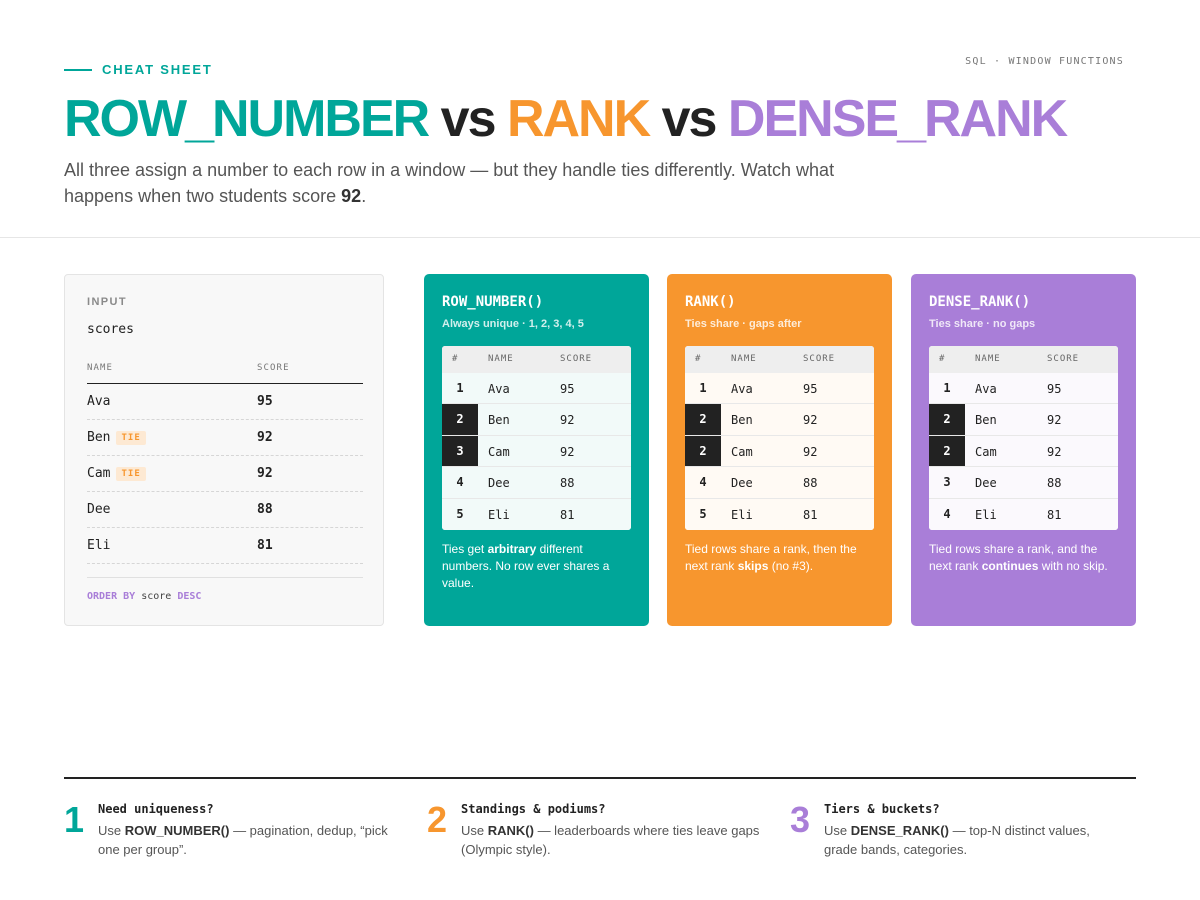 This screenshot has height=900, width=1200. What do you see at coordinates (225, 402) in the screenshot?
I see `table-row: Ava 95` at bounding box center [225, 402].